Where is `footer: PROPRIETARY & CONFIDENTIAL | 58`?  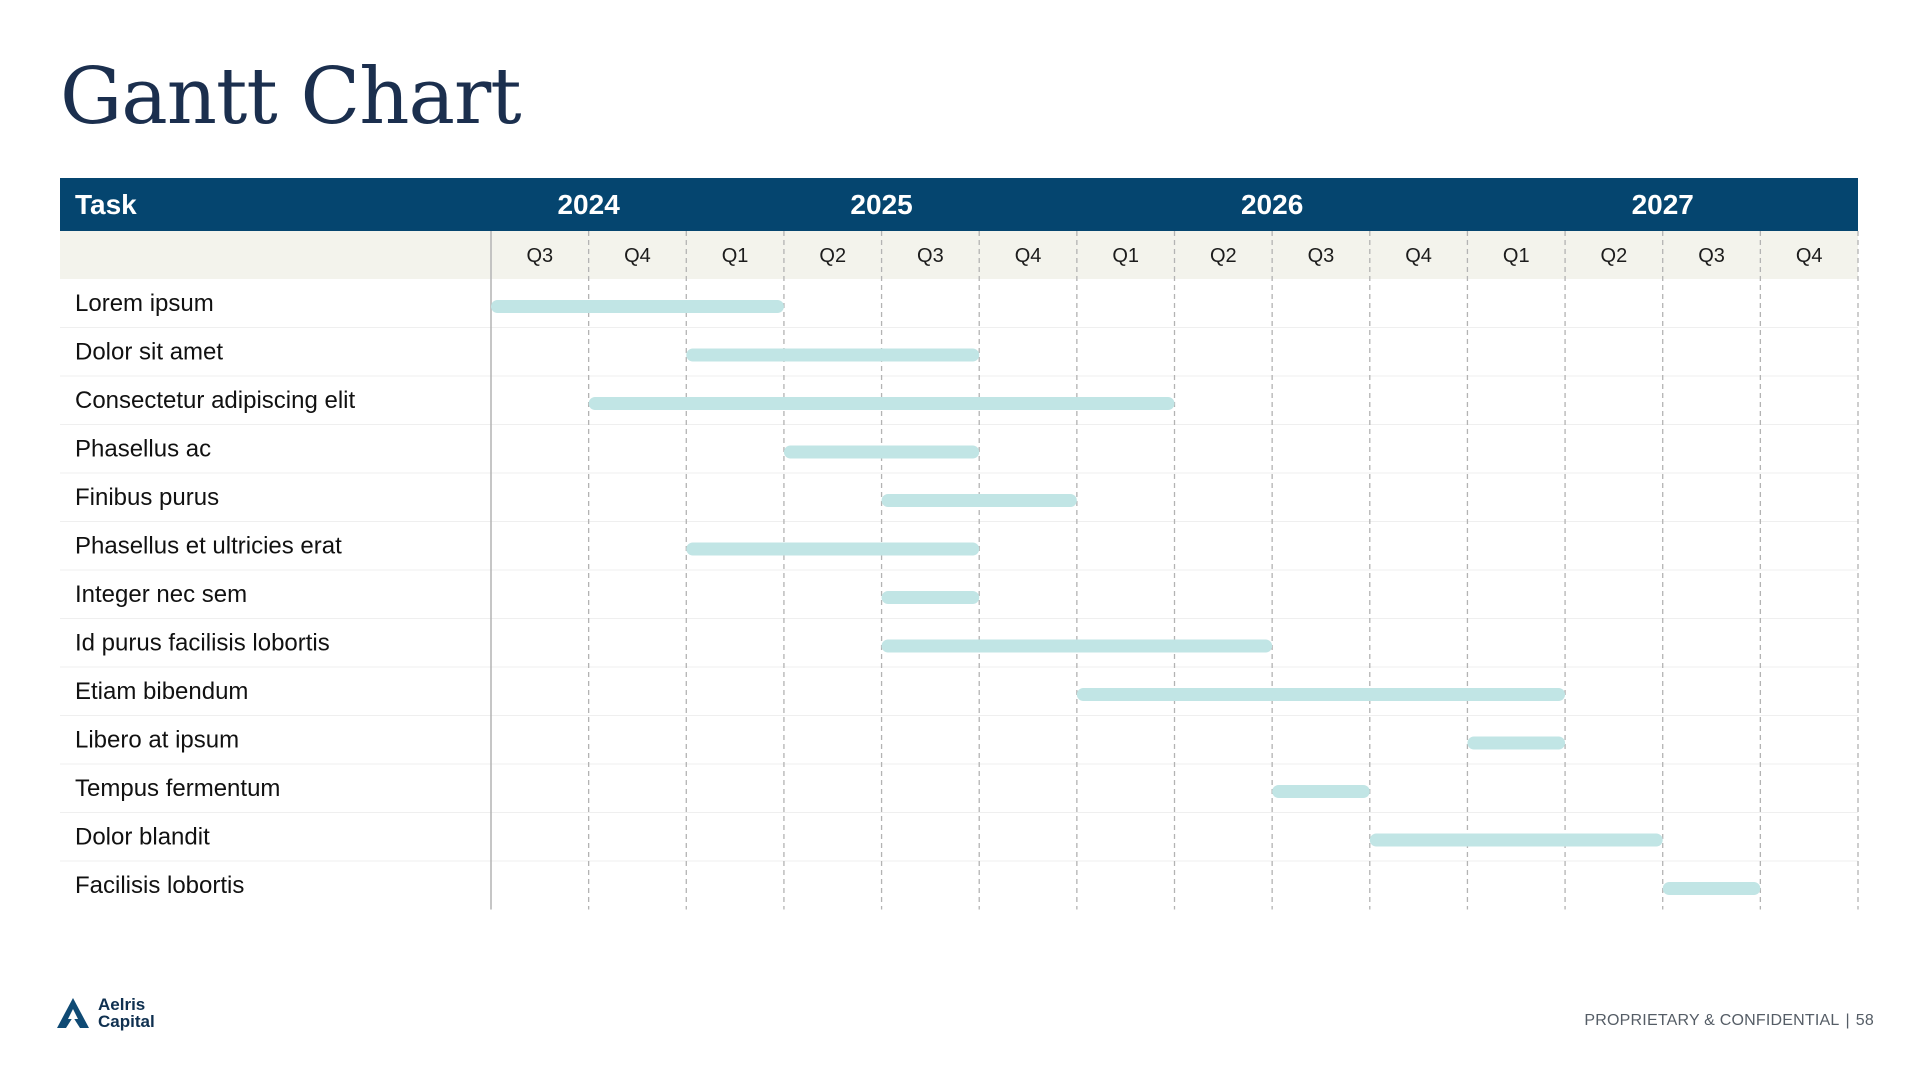
footer: PROPRIETARY & CONFIDENTIAL | 58 is located at coordinates (1729, 1021).